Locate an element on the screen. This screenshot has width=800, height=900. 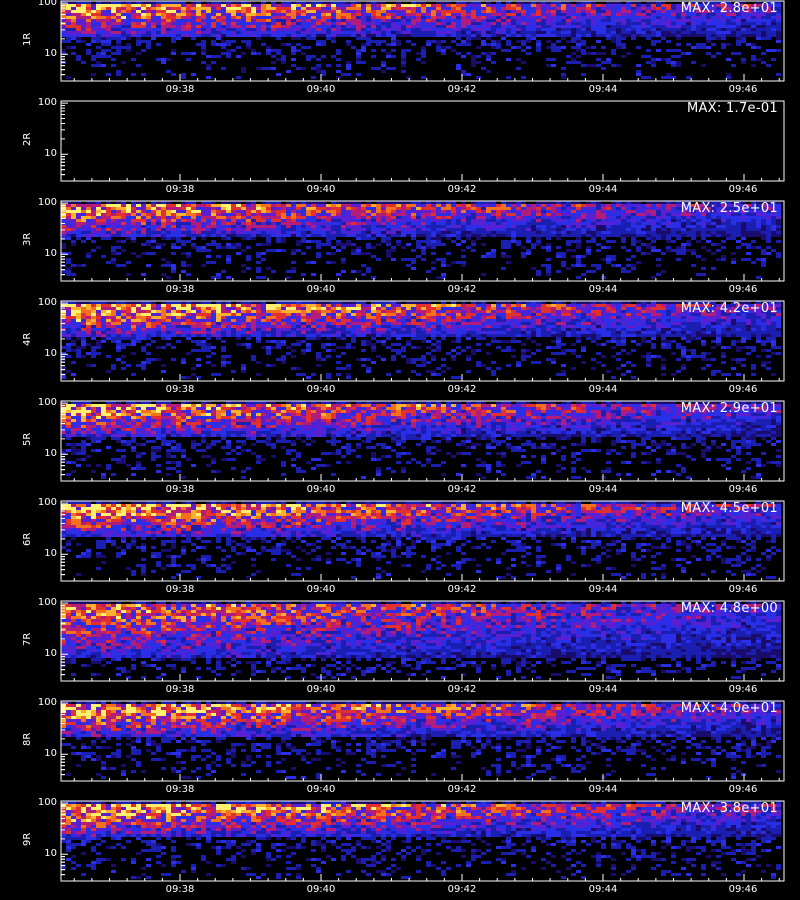
x-ticks is located at coordinates (426, 277).